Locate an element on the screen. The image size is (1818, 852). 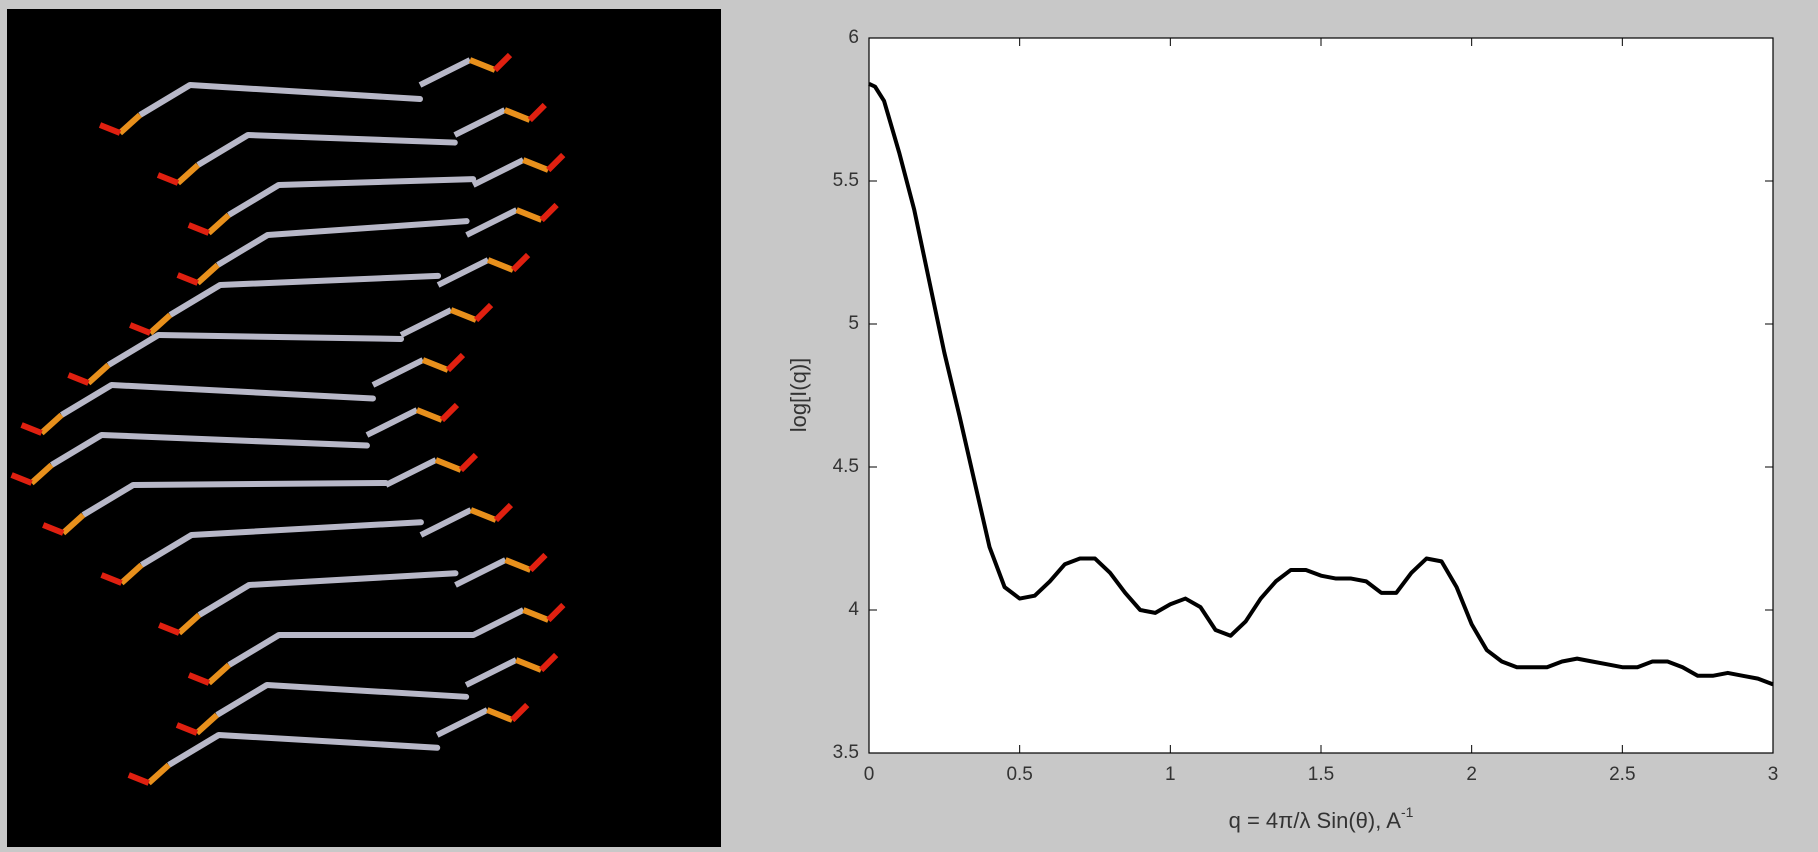
y-tick-label: 4.5 is located at coordinates (846, 466).